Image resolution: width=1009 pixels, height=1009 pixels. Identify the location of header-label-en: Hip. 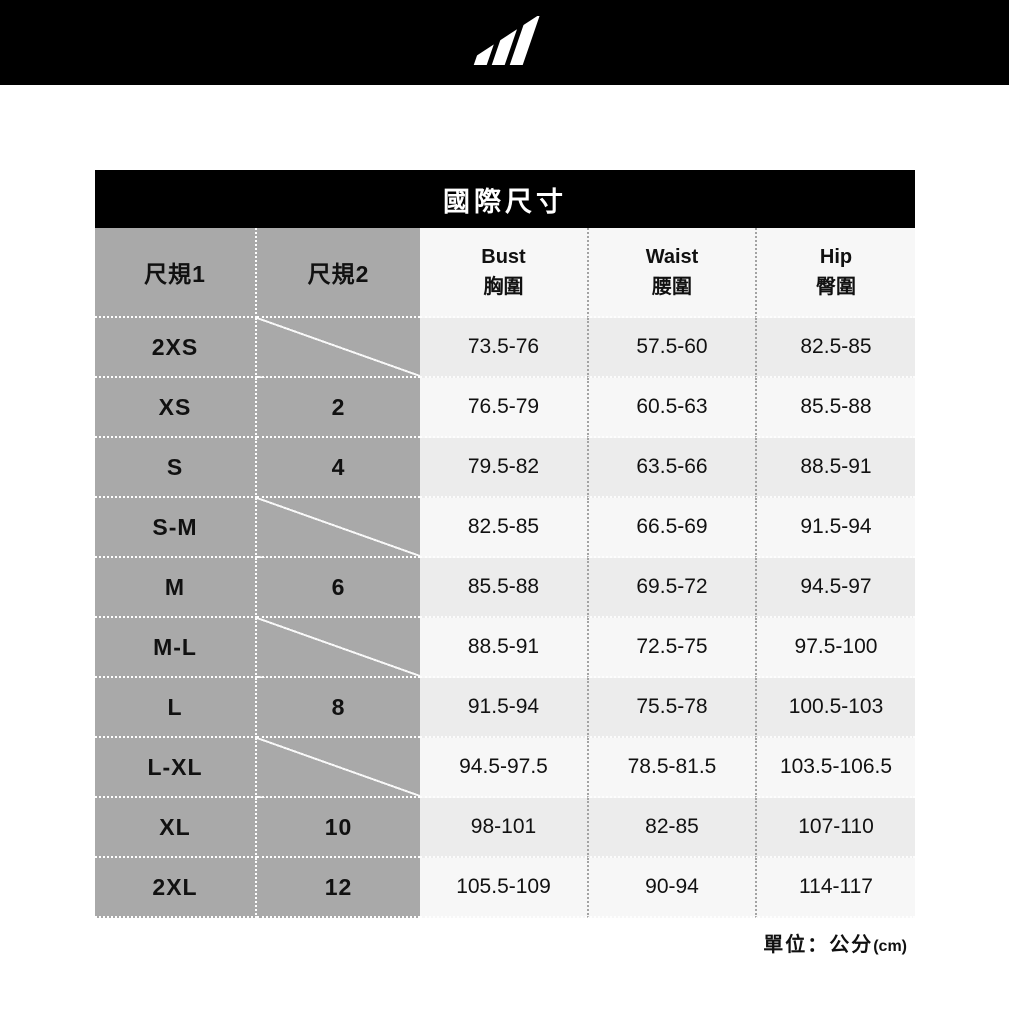
(836, 257).